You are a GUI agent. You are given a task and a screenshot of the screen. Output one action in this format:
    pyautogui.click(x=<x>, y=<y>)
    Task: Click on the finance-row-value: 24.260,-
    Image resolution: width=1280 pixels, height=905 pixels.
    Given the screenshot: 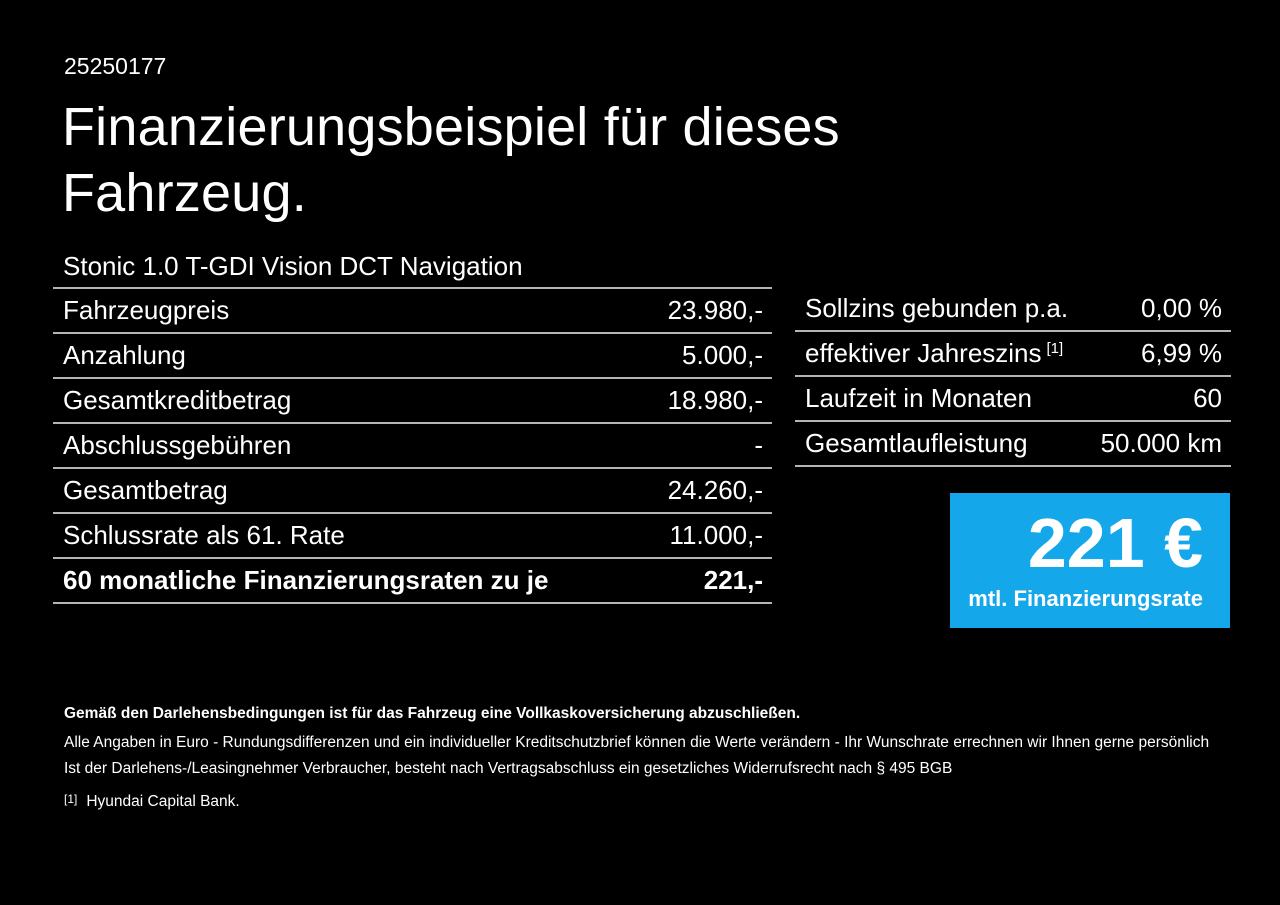 What is the action you would take?
    pyautogui.click(x=715, y=490)
    